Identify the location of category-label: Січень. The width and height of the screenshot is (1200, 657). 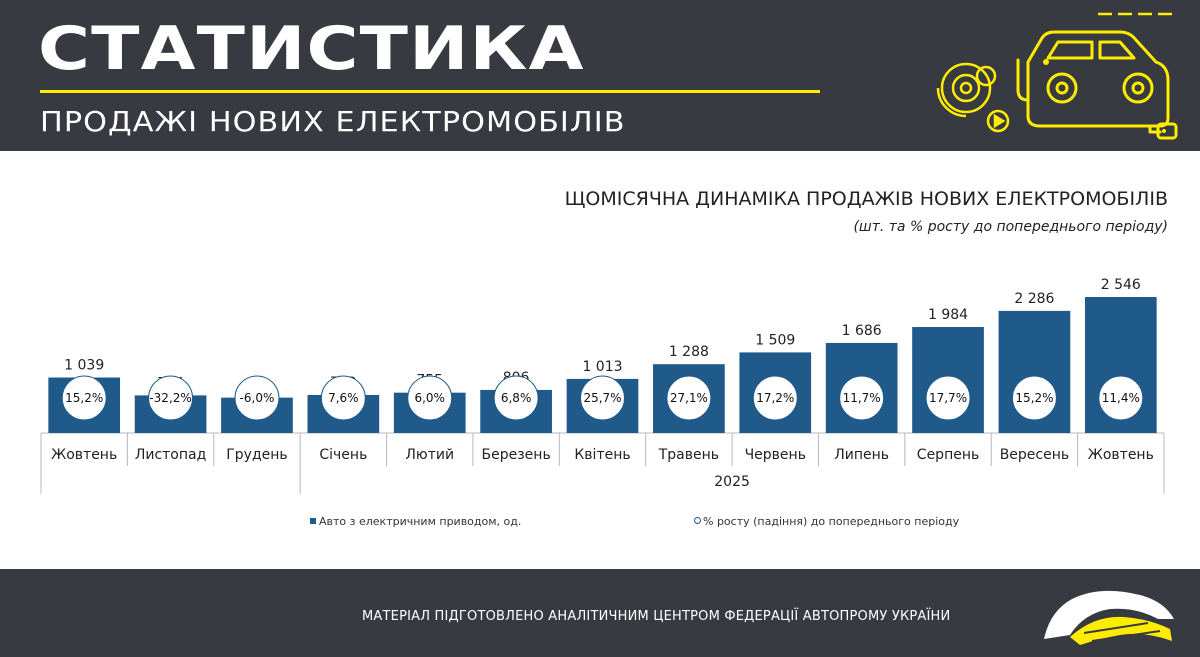
(343, 455).